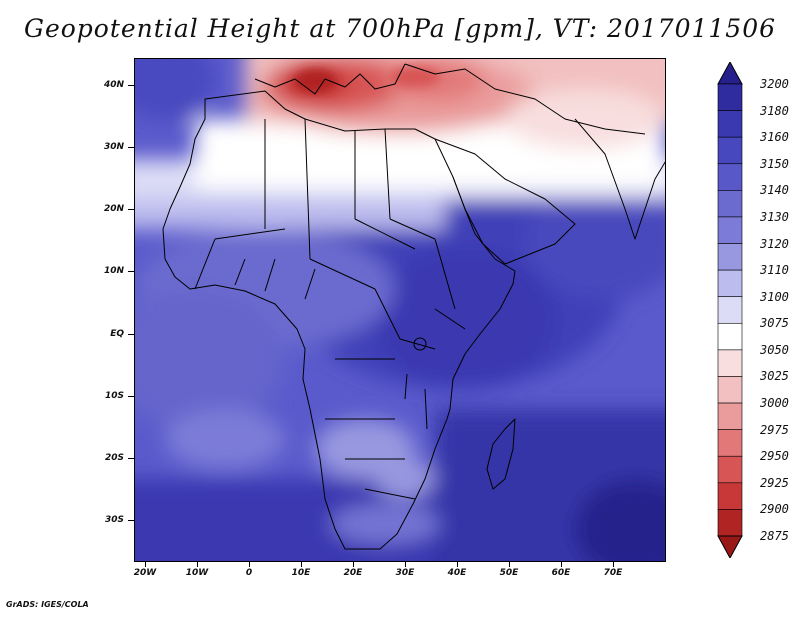 The height and width of the screenshot is (618, 800). What do you see at coordinates (509, 573) in the screenshot?
I see `lon-label-50e: 50E` at bounding box center [509, 573].